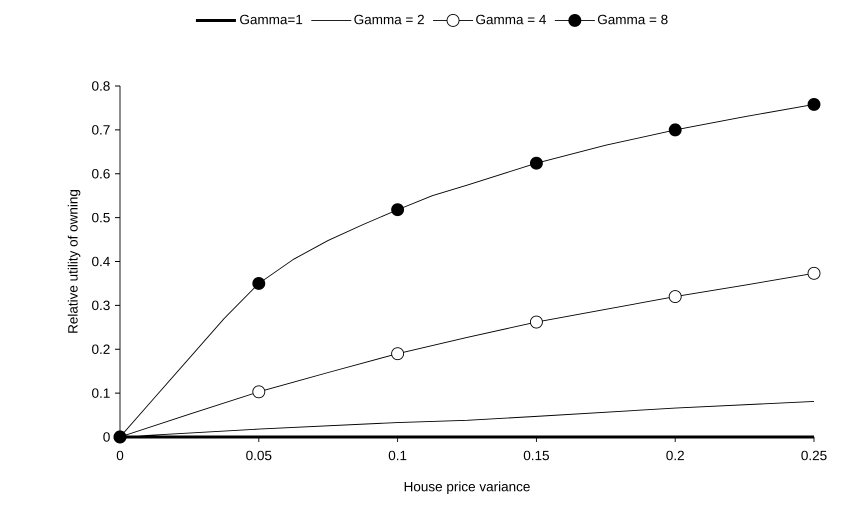 The image size is (843, 528). What do you see at coordinates (633, 19) in the screenshot?
I see `legend-label: Gamma = 8` at bounding box center [633, 19].